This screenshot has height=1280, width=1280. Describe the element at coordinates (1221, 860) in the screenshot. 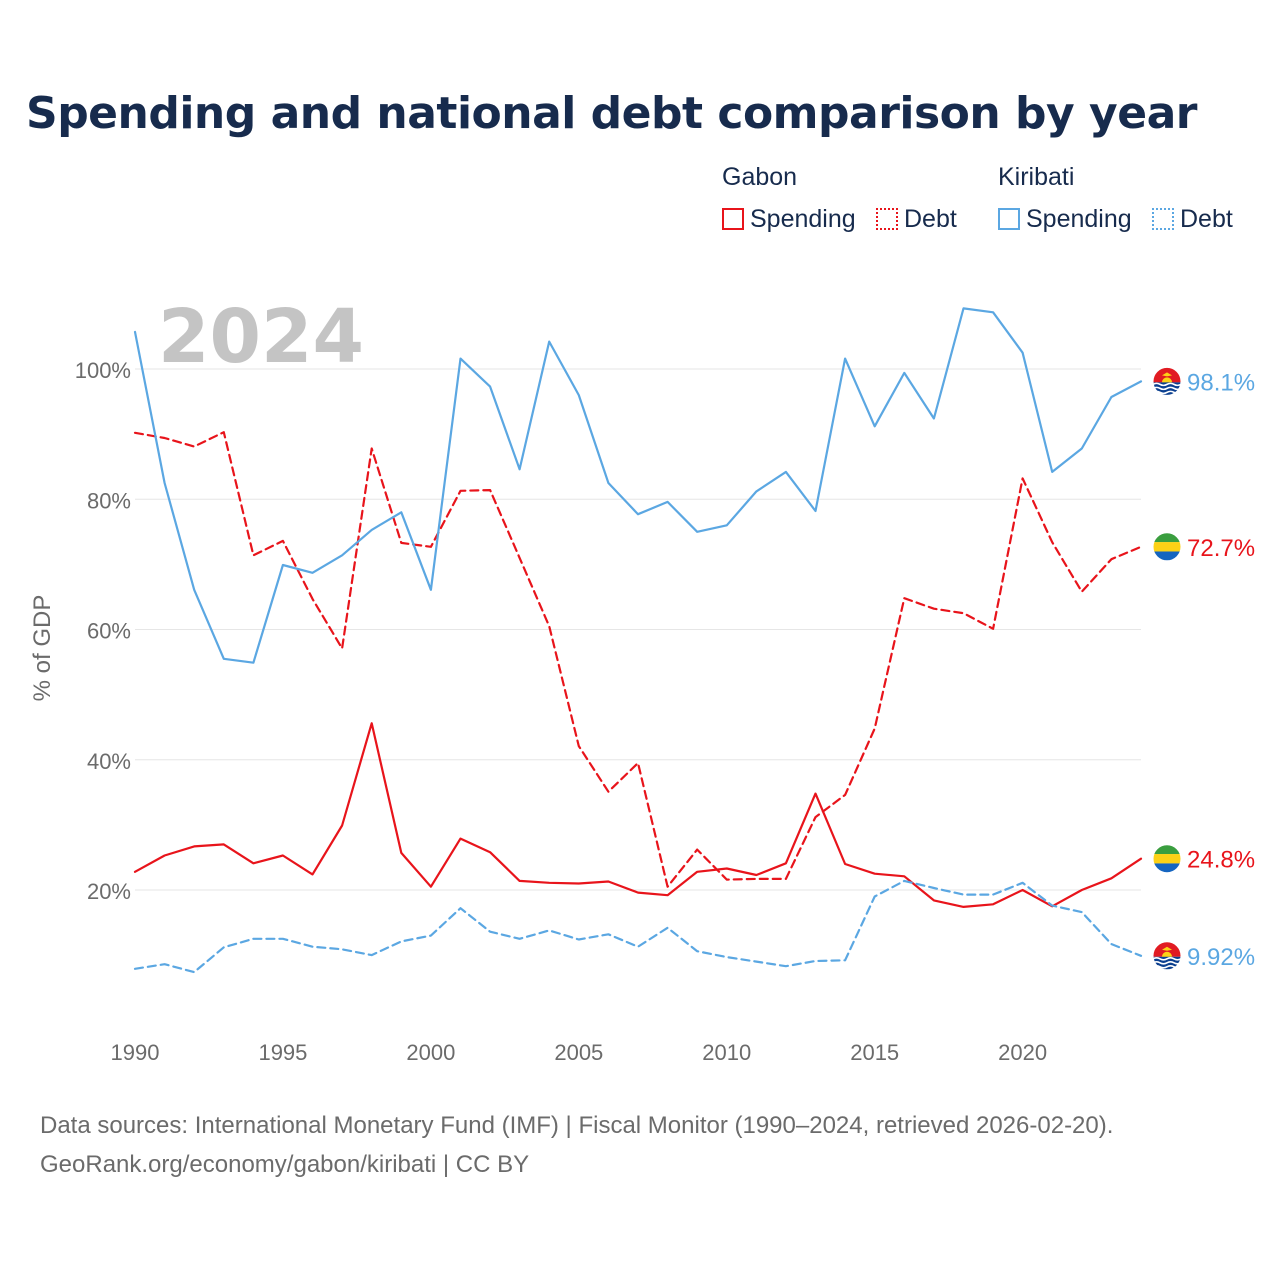

I see `end-value-label: 24.8%` at that location.